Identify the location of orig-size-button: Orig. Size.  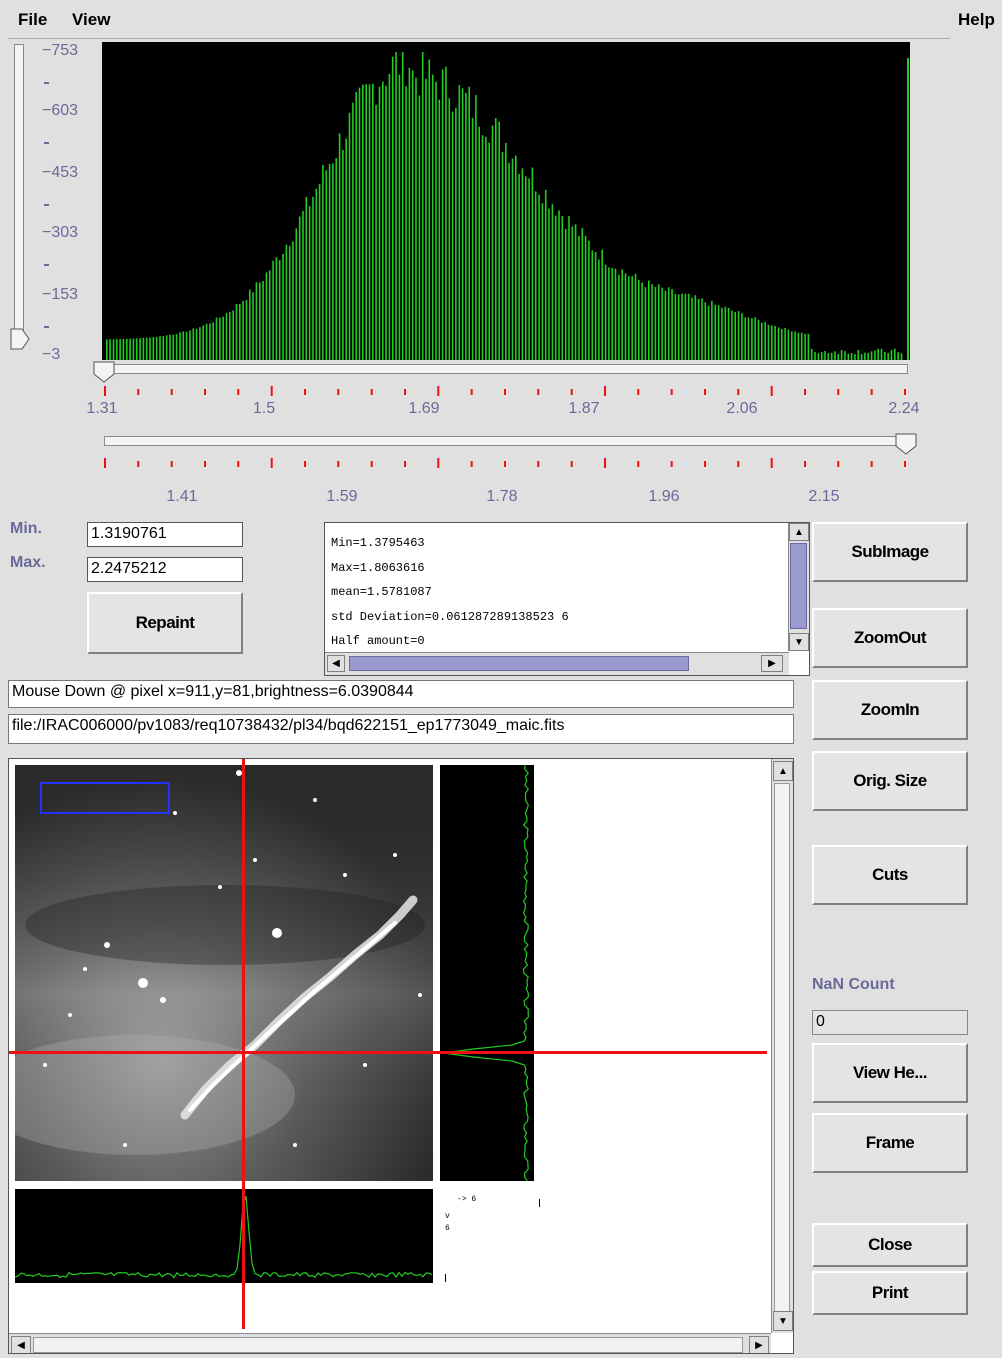
(890, 781).